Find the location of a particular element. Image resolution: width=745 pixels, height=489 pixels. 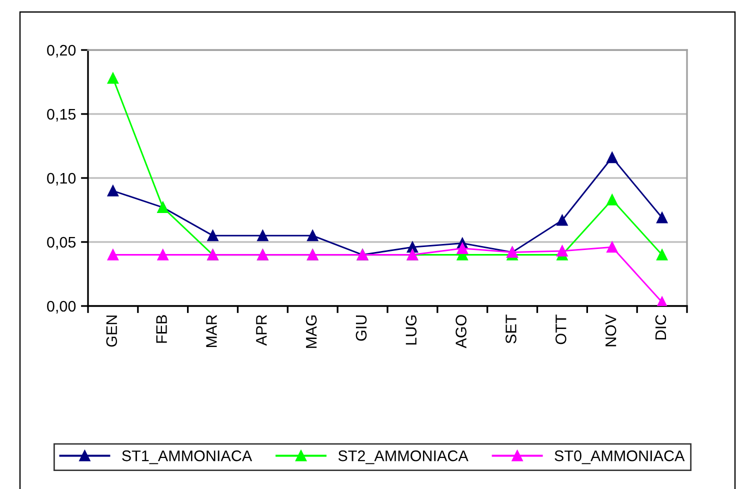

x-tick-label: SET is located at coordinates (511, 329).